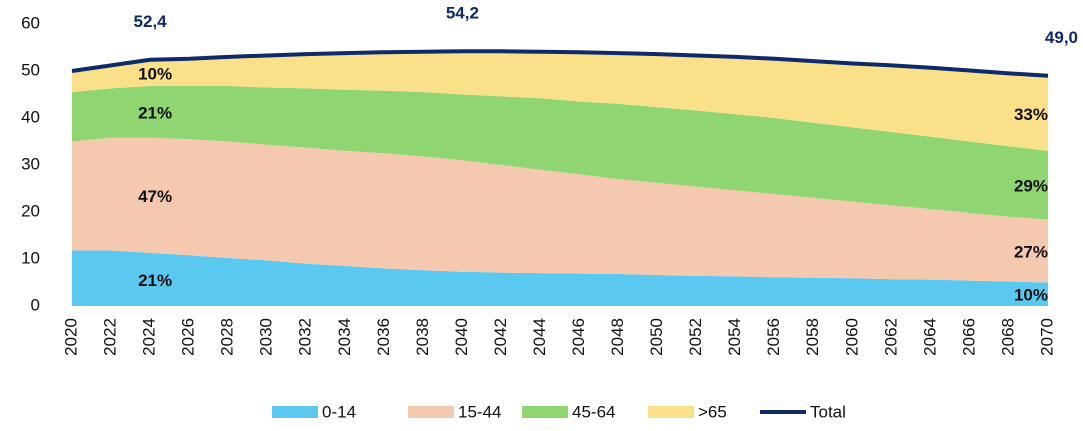 The height and width of the screenshot is (431, 1083). I want to click on x-tick-label: 2066, so click(968, 337).